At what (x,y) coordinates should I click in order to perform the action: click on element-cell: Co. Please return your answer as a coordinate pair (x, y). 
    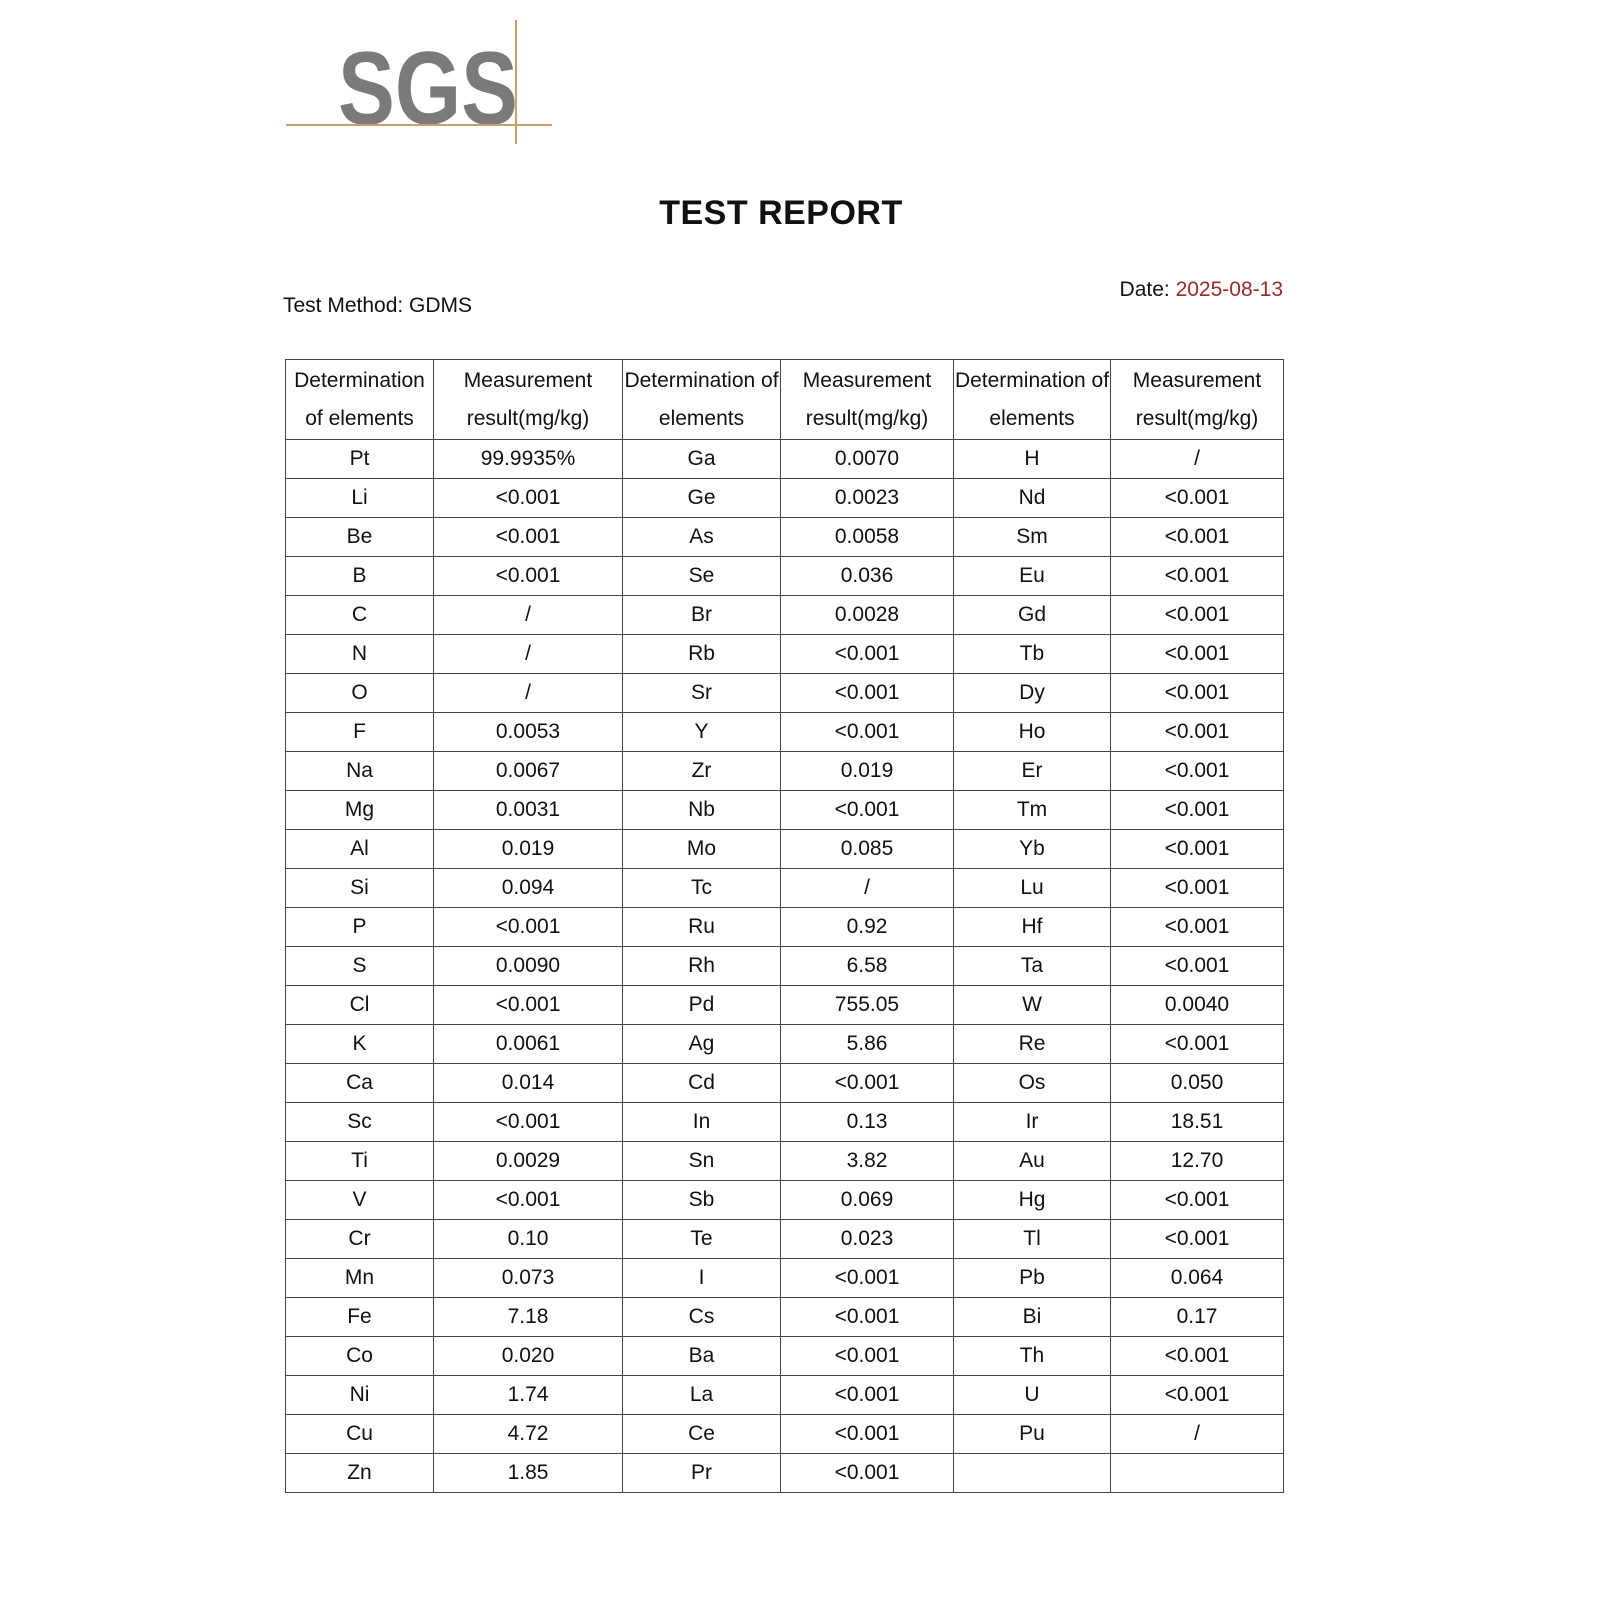
    Looking at the image, I should click on (359, 1356).